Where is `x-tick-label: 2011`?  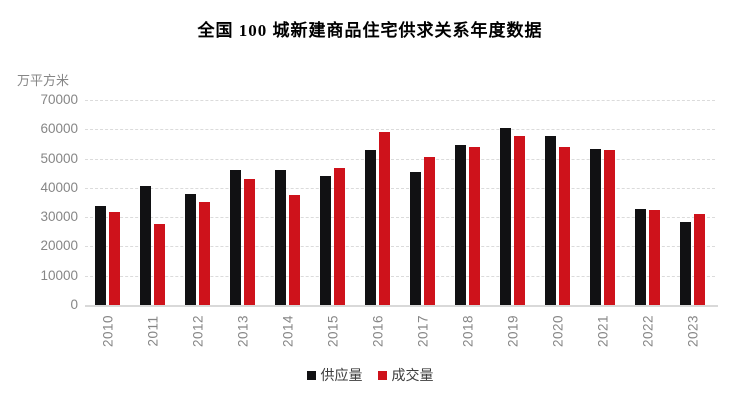 x-tick-label: 2011 is located at coordinates (152, 331).